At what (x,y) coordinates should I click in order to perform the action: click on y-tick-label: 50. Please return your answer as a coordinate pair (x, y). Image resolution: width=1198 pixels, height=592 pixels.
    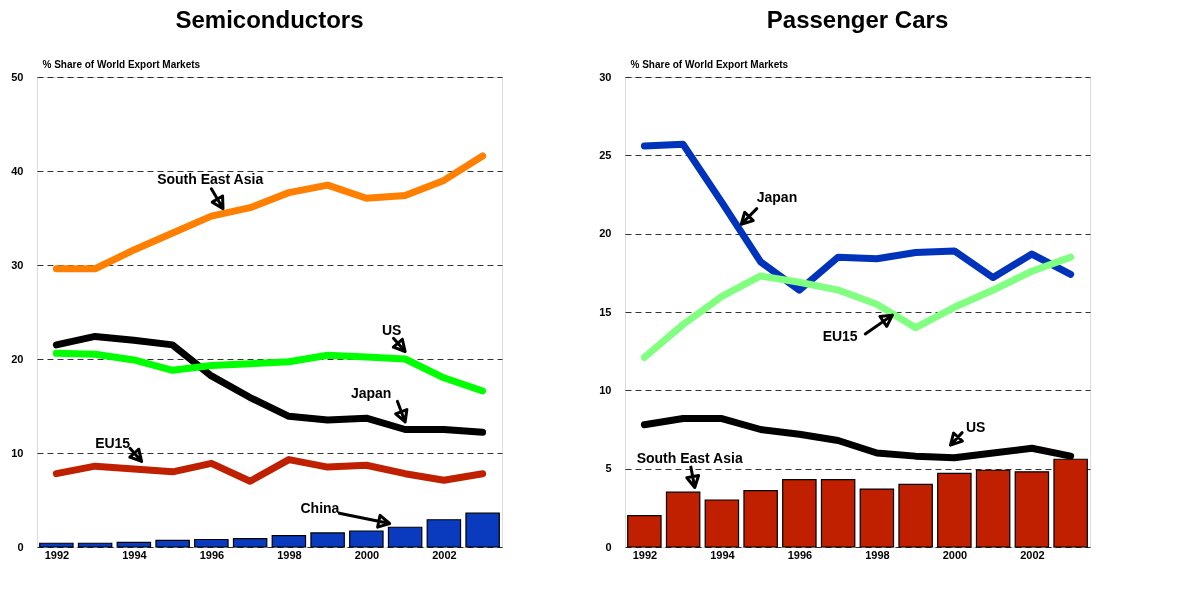
    Looking at the image, I should click on (17, 76).